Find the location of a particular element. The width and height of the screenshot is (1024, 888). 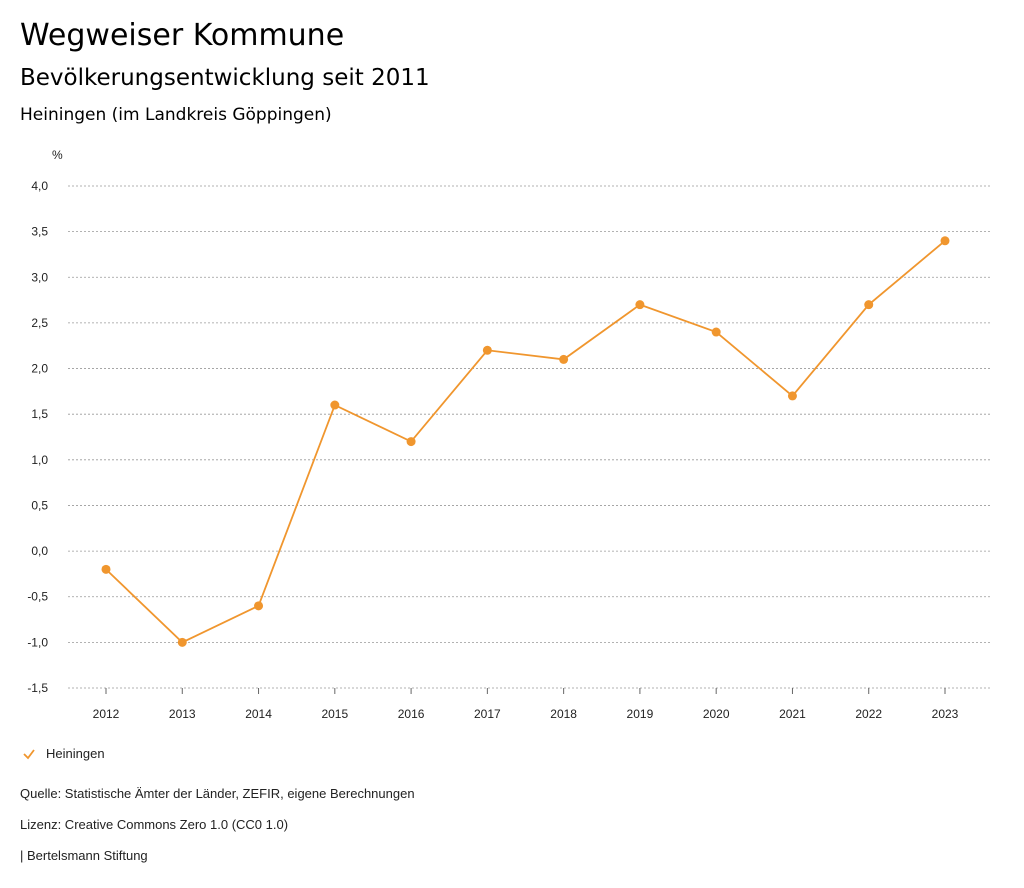

y-tick-label: -1,5 is located at coordinates (37, 688).